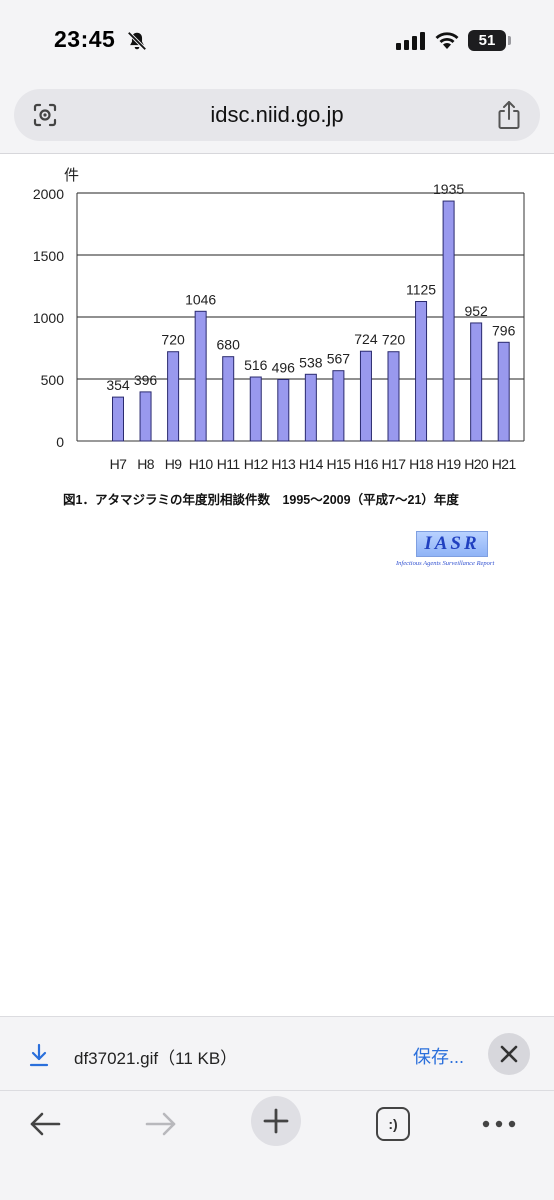  I want to click on bar-H14, so click(310, 407).